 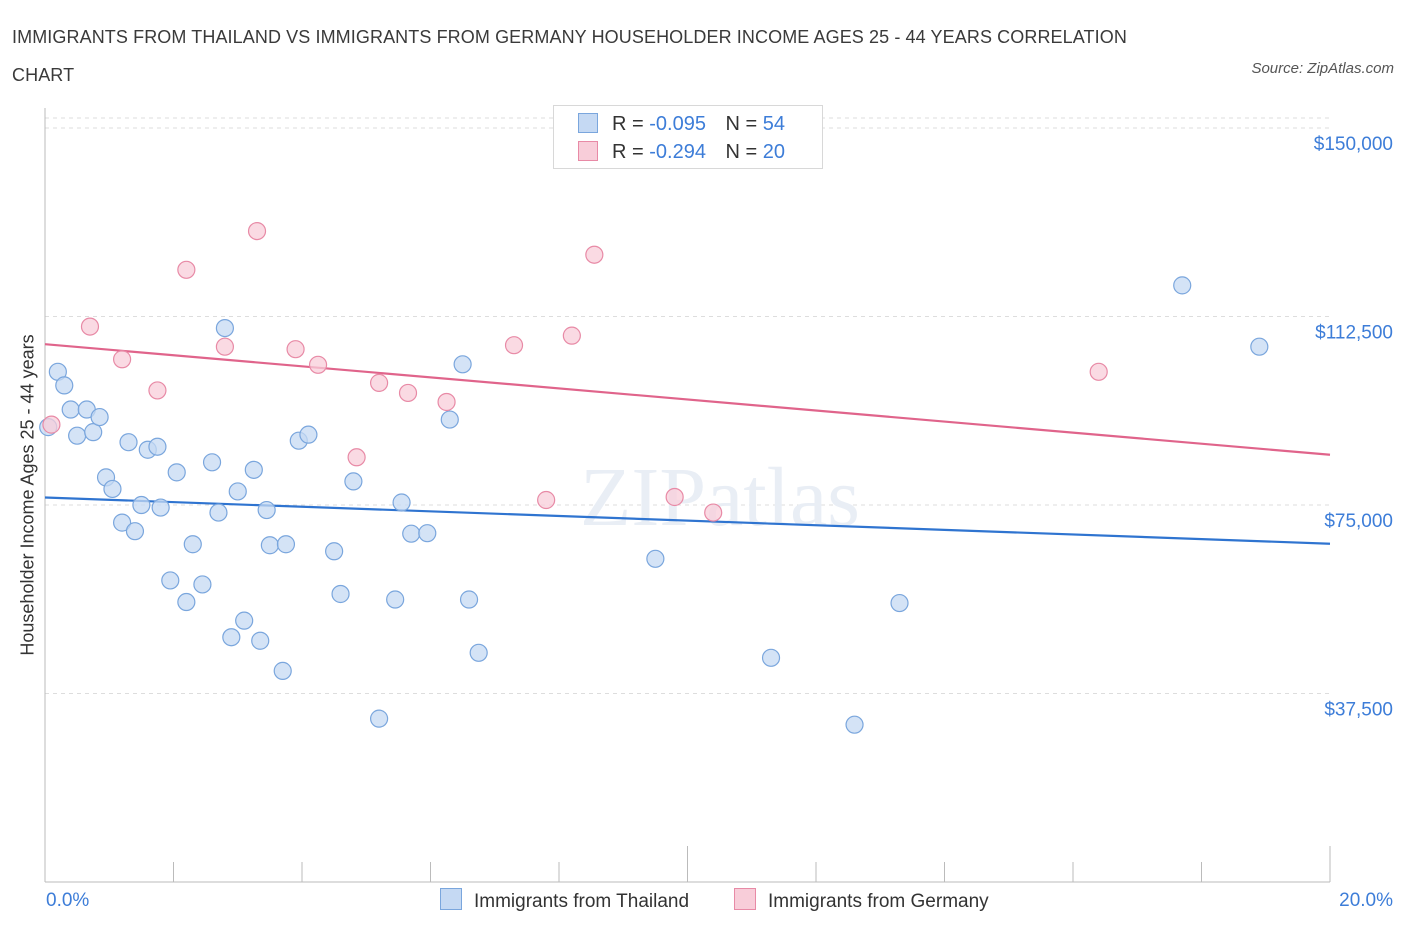 I want to click on watermark: ZIPatlas, so click(x=720, y=497).